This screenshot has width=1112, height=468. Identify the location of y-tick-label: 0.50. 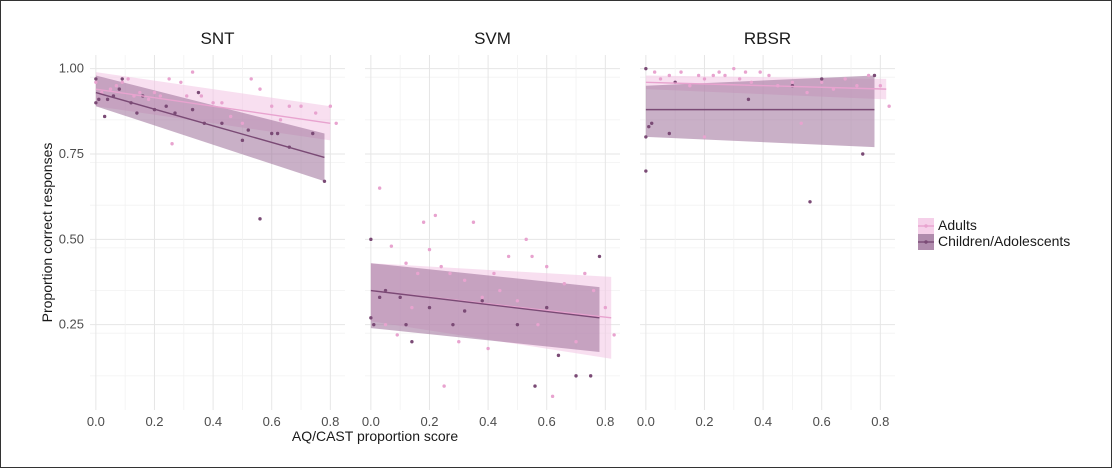
(71, 238).